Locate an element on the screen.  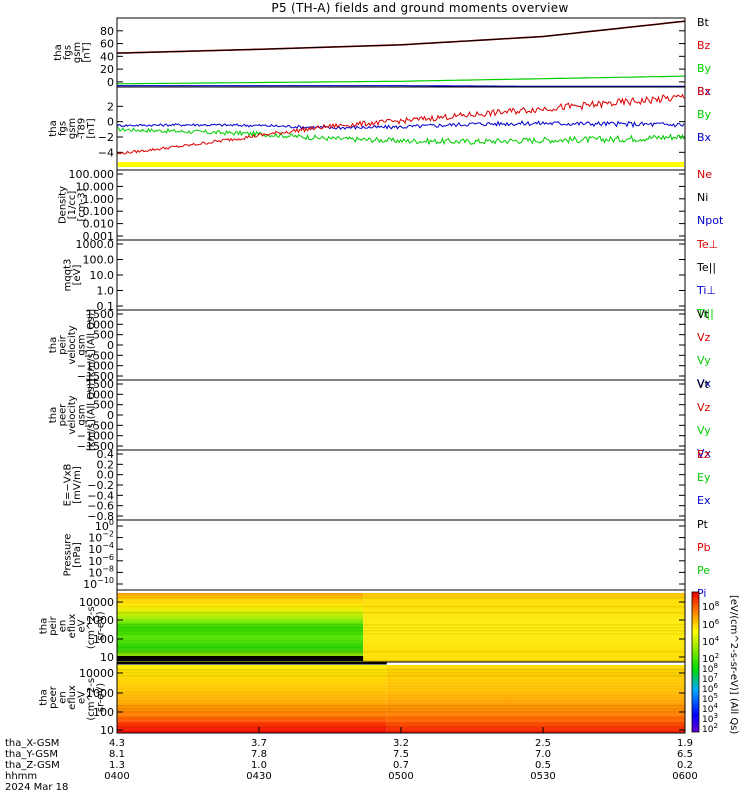
y-tick-label: 0.0 is located at coordinates (106, 475).